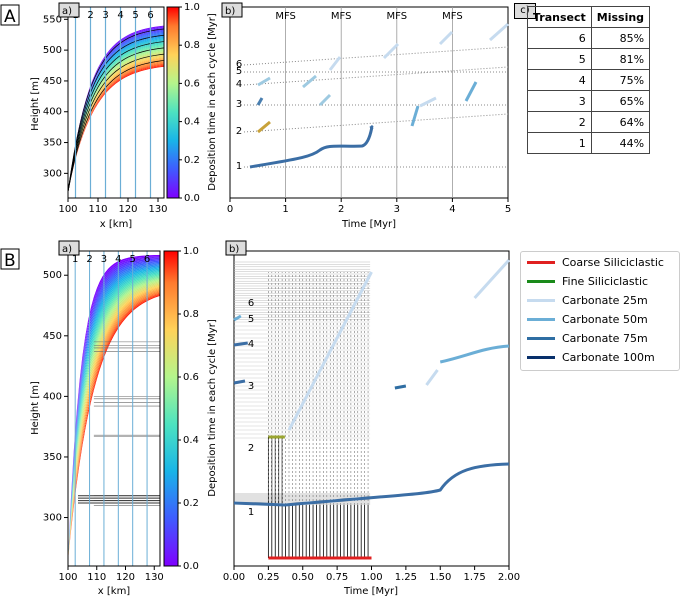 Image resolution: width=685 pixels, height=598 pixels. I want to click on missing-cell: 44%, so click(620, 143).